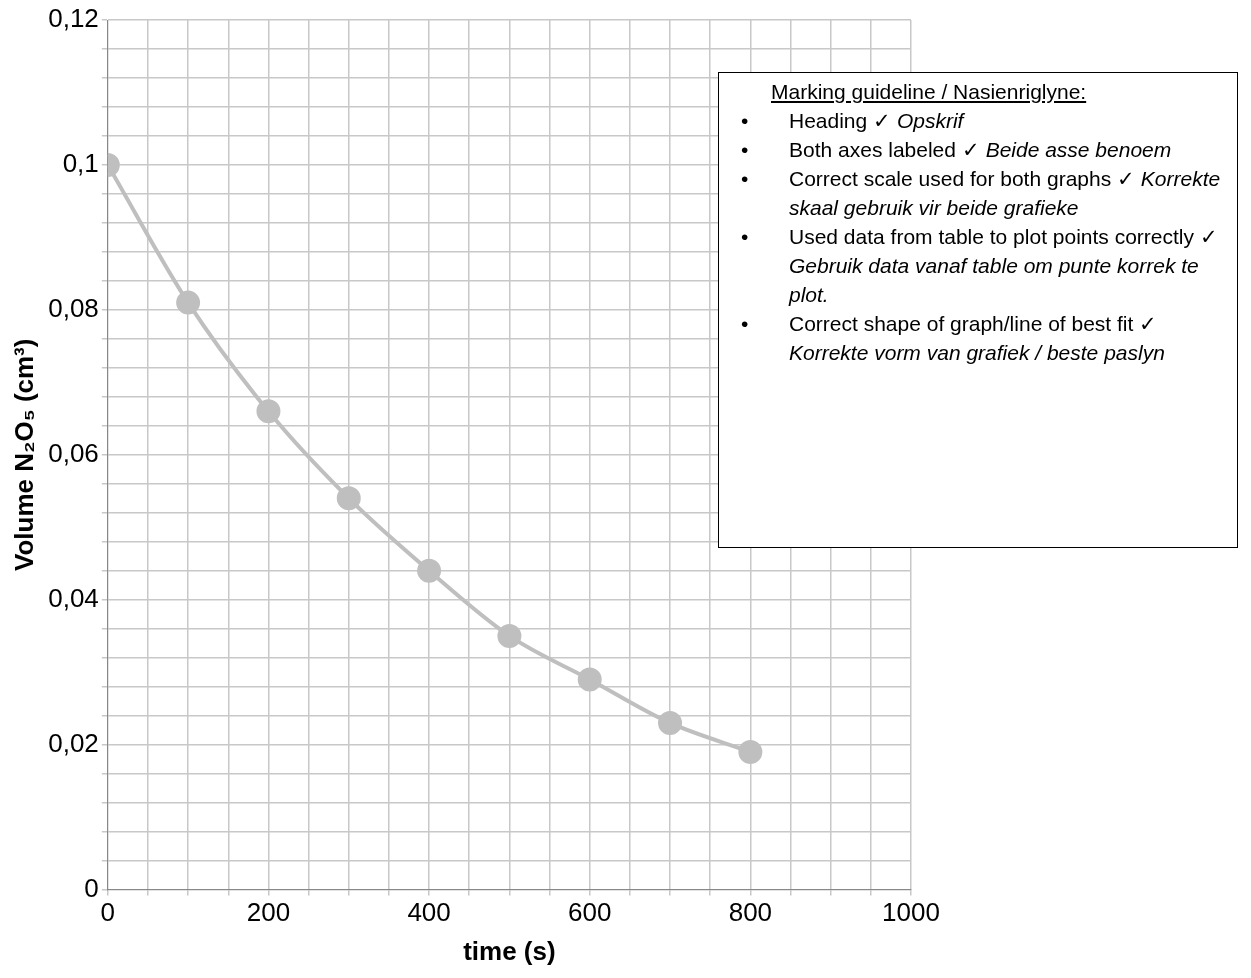 This screenshot has height=978, width=1251. Describe the element at coordinates (73, 452) in the screenshot. I see `y-tick-label: 0,06` at that location.